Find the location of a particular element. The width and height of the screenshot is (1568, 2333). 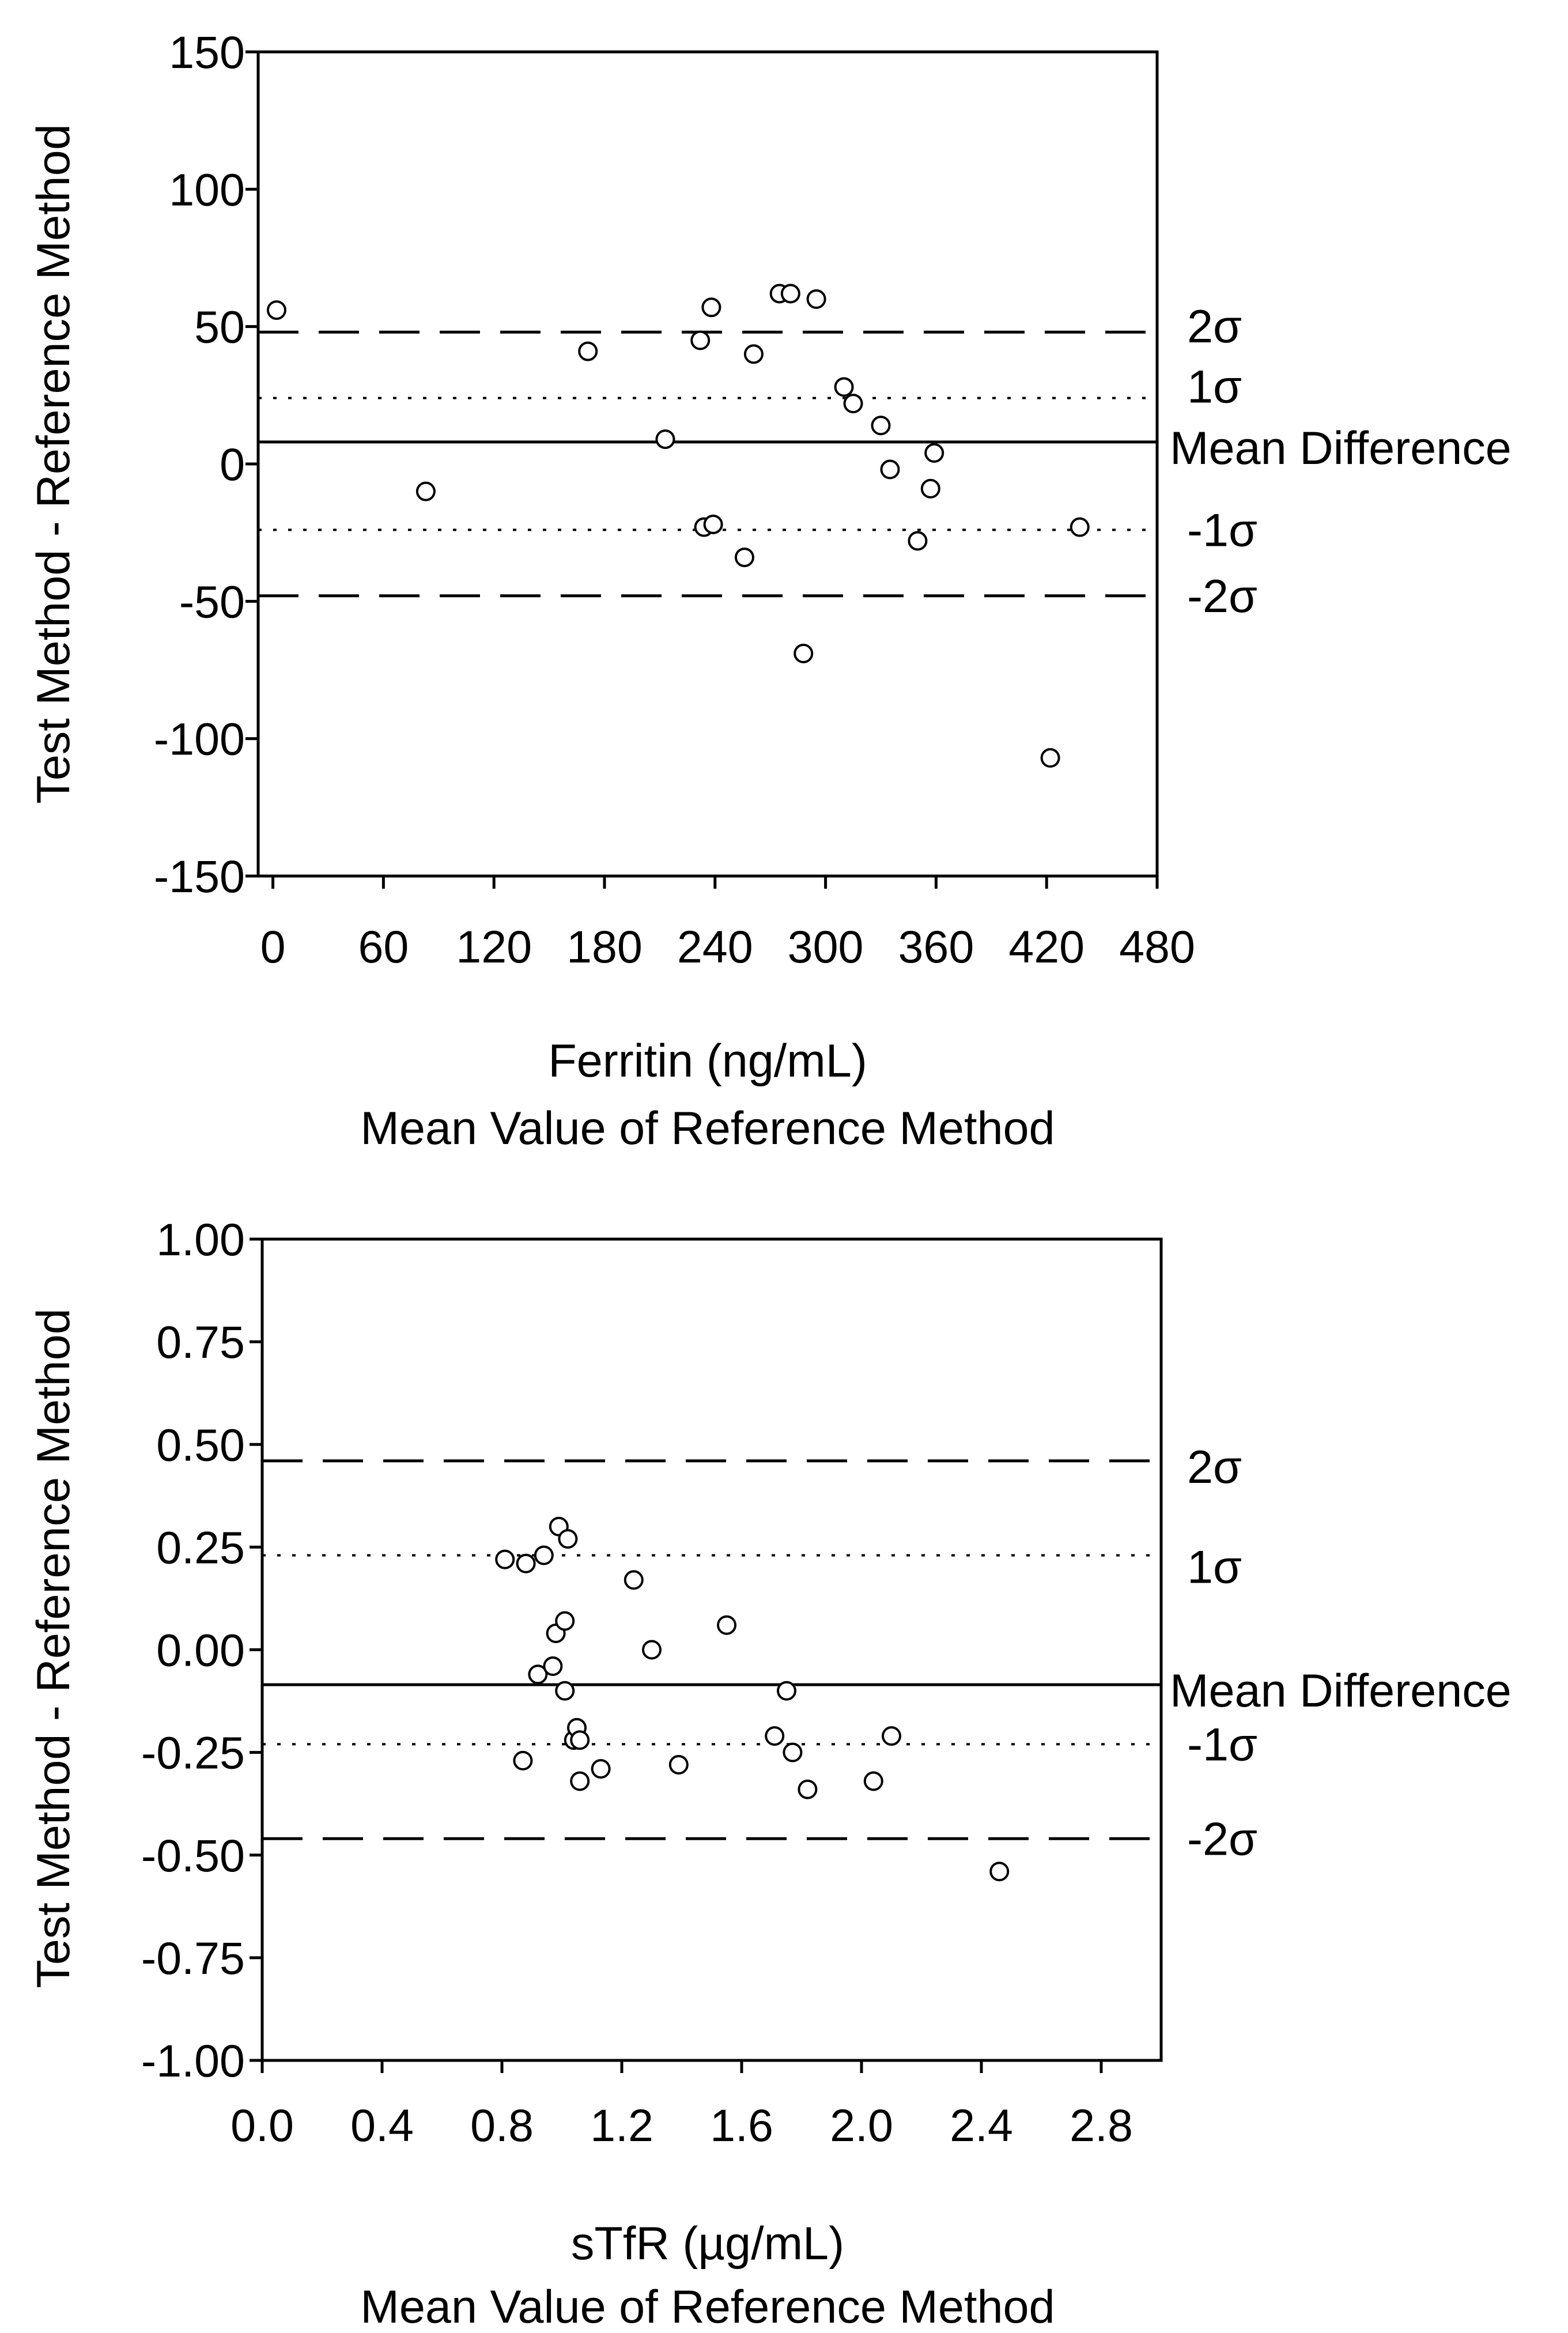

stfr-x-tick-label: 2.0 is located at coordinates (862, 2126).